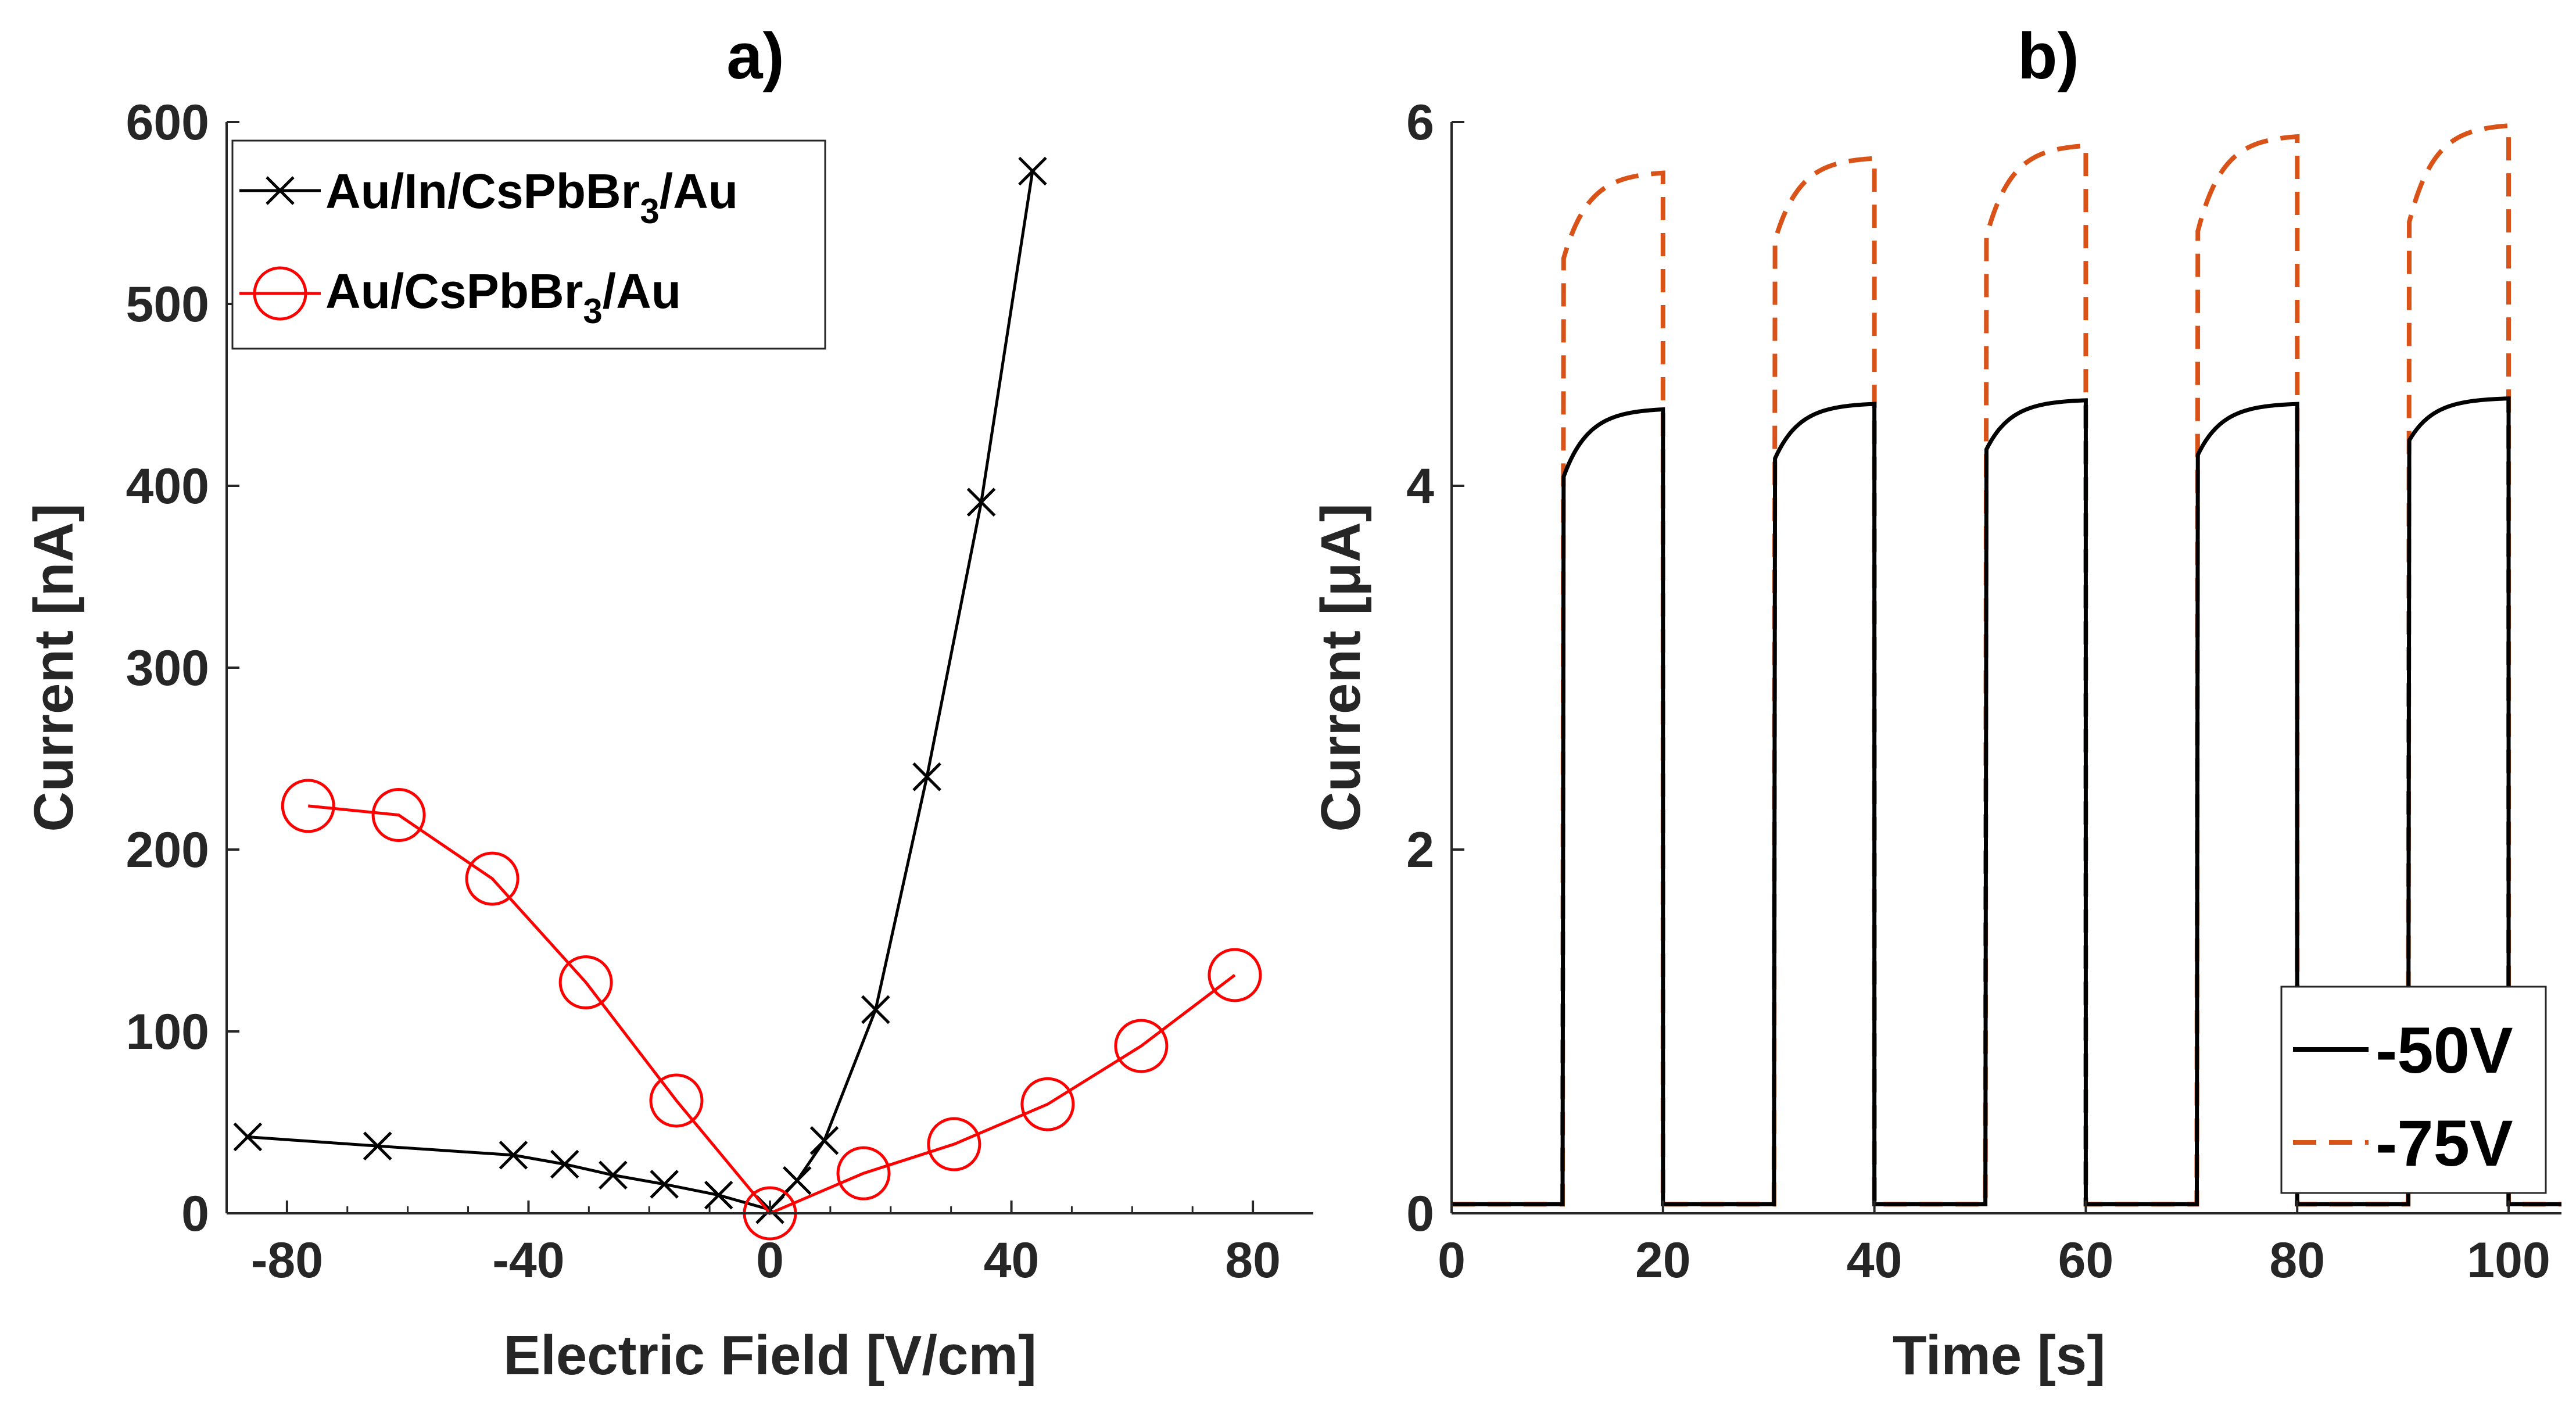  What do you see at coordinates (1012, 1260) in the screenshot?
I see `panel-a-x-tick-label: 40` at bounding box center [1012, 1260].